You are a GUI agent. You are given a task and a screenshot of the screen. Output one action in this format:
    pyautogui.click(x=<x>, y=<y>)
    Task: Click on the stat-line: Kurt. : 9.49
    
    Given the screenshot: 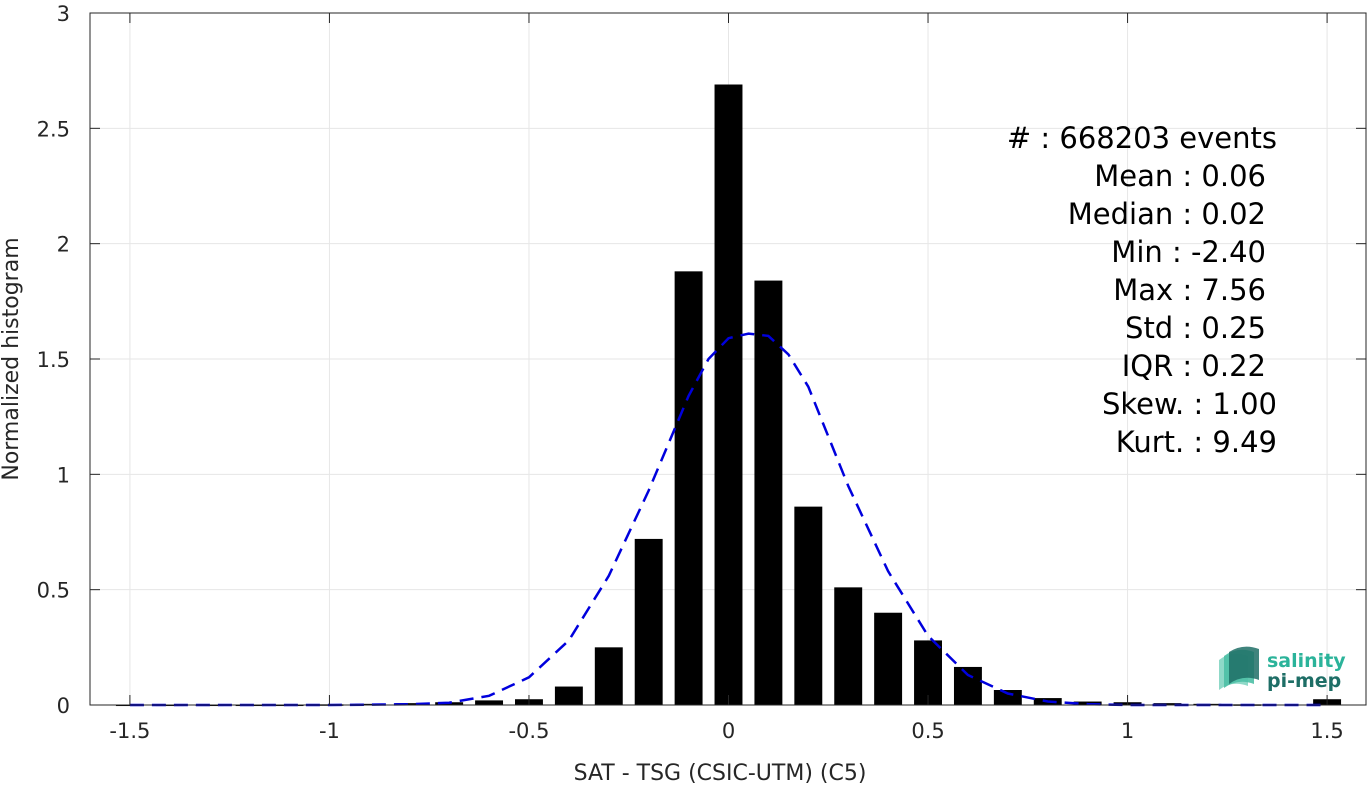 What is the action you would take?
    pyautogui.click(x=1196, y=442)
    